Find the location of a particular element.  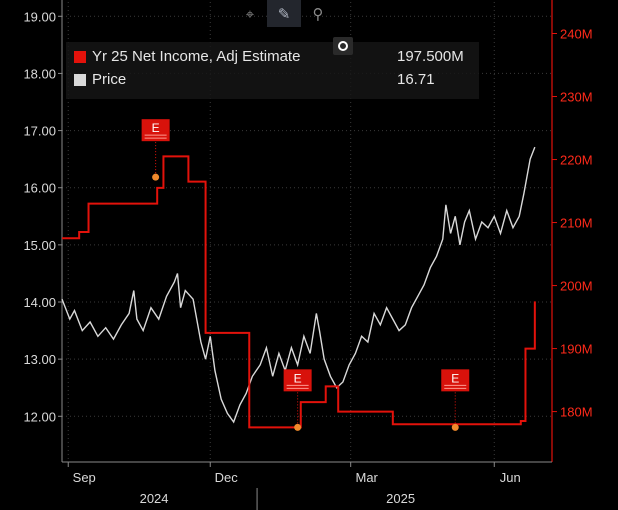

y-left-tick-label: 17.00 is located at coordinates (39, 131).